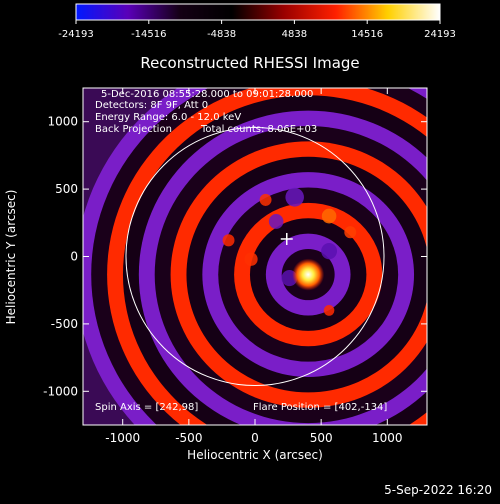 The width and height of the screenshot is (500, 504). What do you see at coordinates (64, 324) in the screenshot?
I see `y-tick-label: -500` at bounding box center [64, 324].